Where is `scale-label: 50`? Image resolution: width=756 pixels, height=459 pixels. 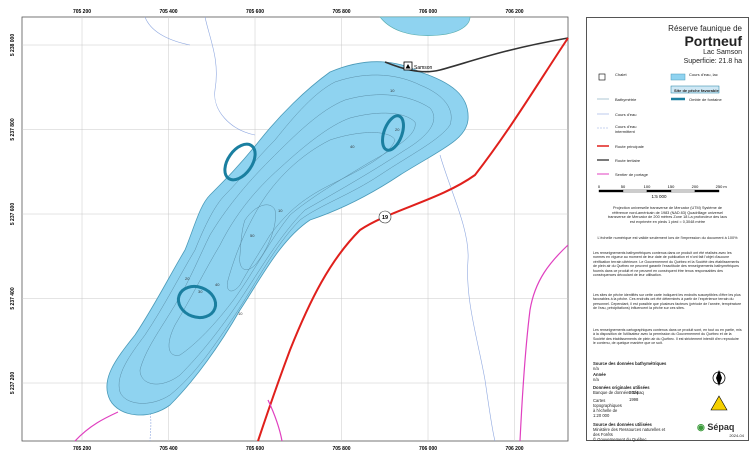
scale-label: 50 is located at coordinates (623, 186).